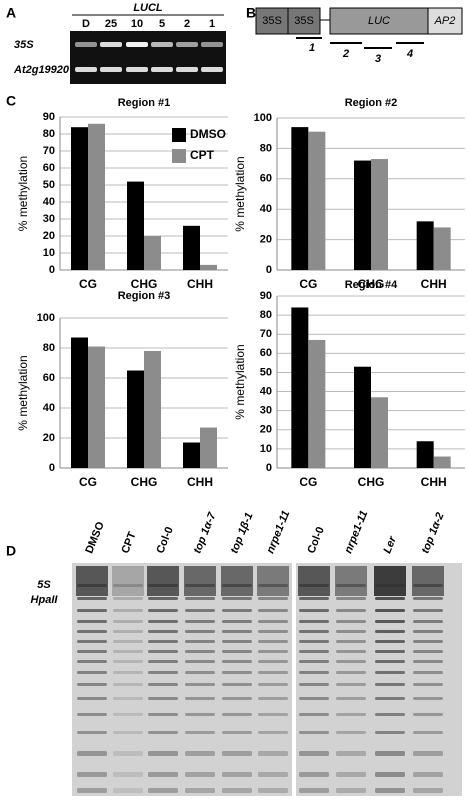 The width and height of the screenshot is (468, 800). I want to click on y-tick-label: 10, so click(266, 449).